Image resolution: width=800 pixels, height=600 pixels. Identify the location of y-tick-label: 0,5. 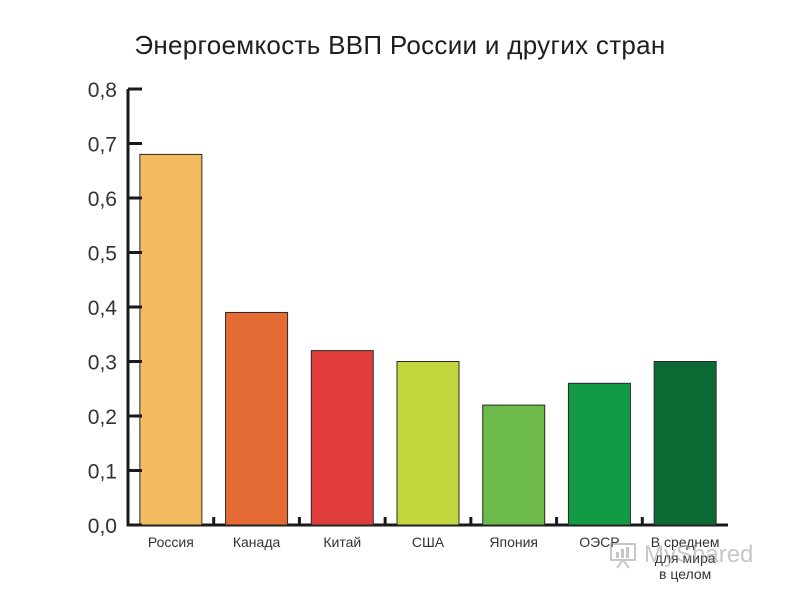
(102, 254).